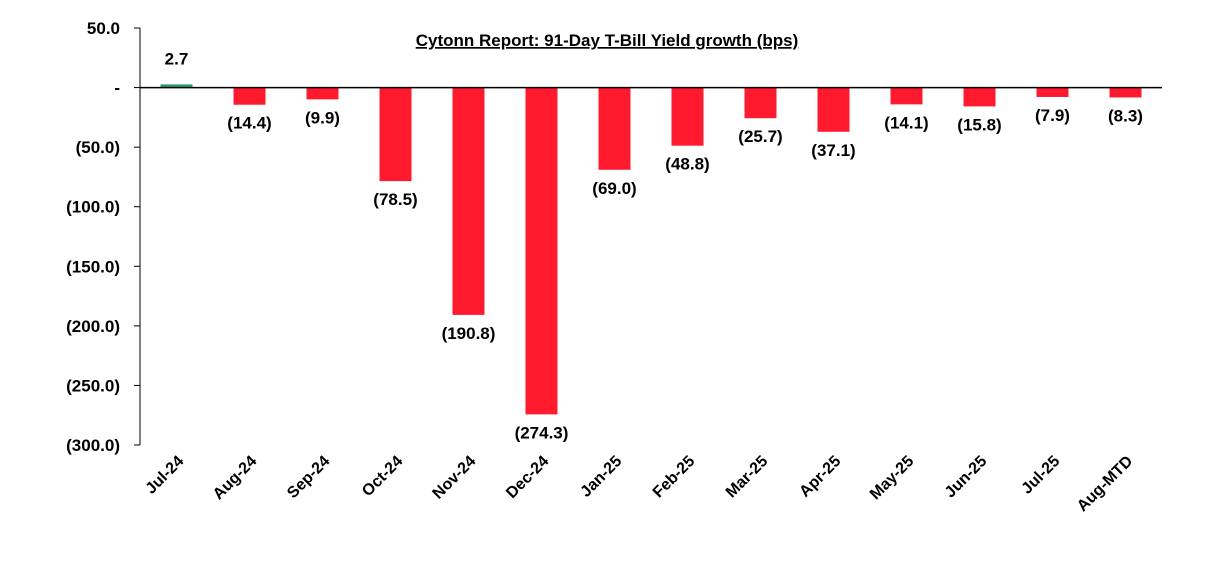 This screenshot has height=577, width=1226. I want to click on data-label: 2.7, so click(177, 58).